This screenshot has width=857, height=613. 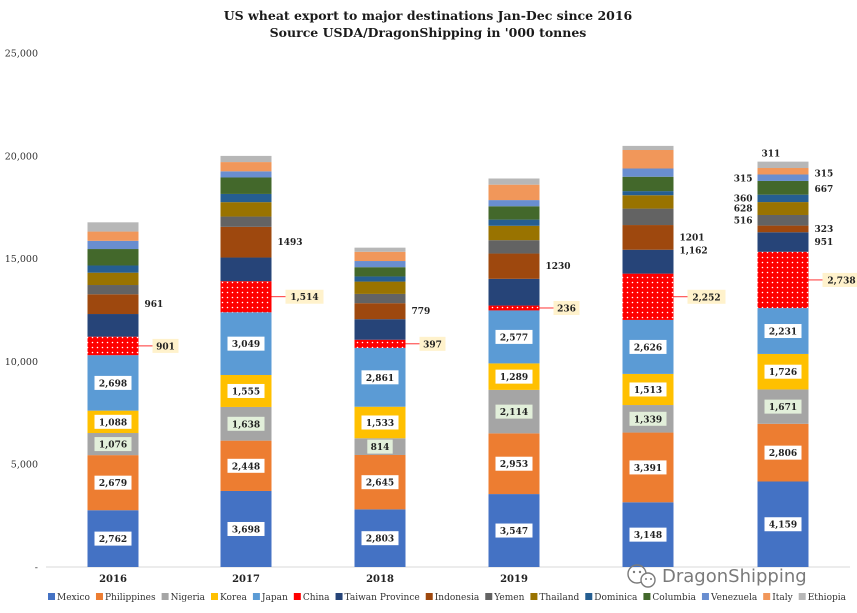 I want to click on legend-label: Venezuela, so click(x=734, y=598).